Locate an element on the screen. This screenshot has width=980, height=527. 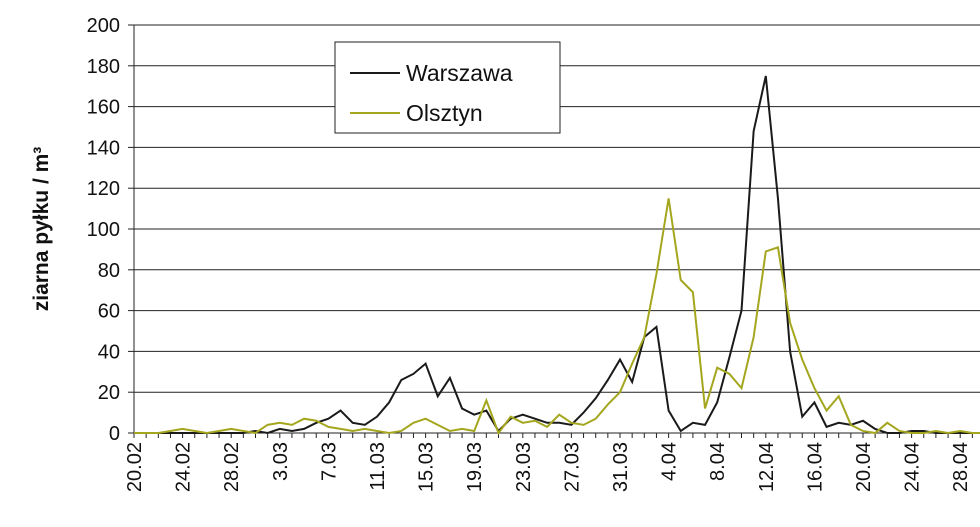
x-tick-label: 28.04 is located at coordinates (961, 467).